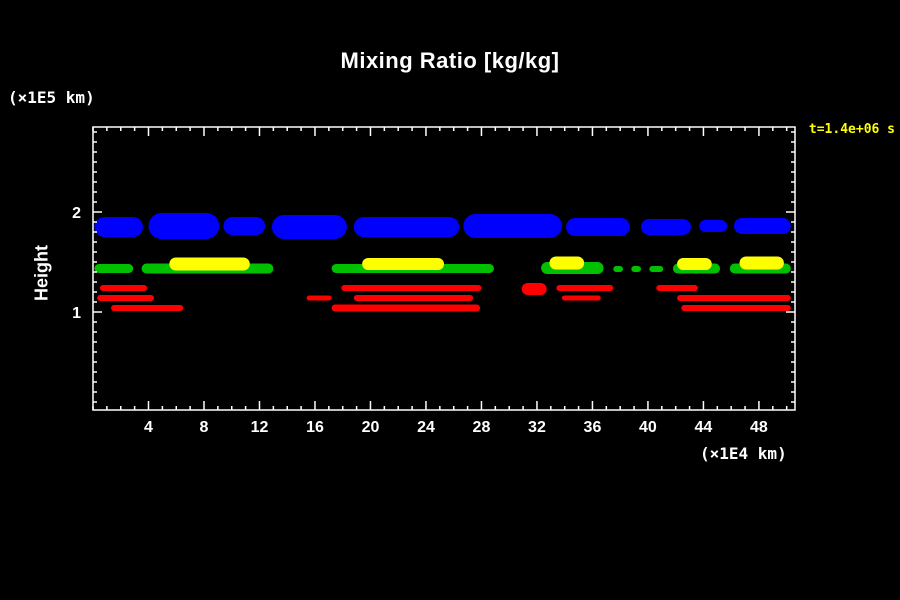 Image resolution: width=900 pixels, height=600 pixels. What do you see at coordinates (204, 427) in the screenshot?
I see `x-tick-label: 8` at bounding box center [204, 427].